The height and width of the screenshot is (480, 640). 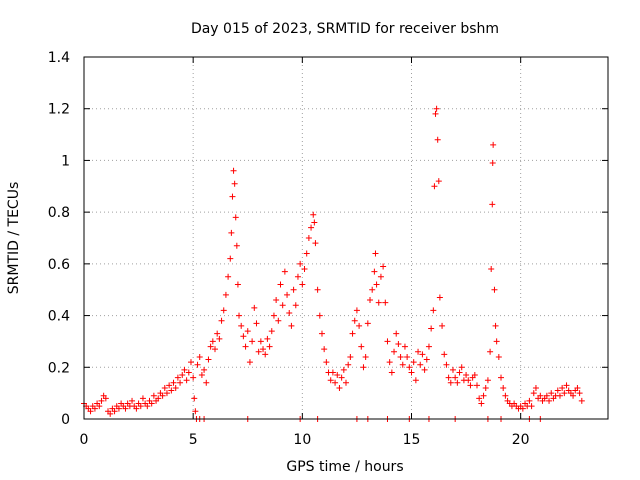 I want to click on y-tick-label: 0.2, so click(x=59, y=368).